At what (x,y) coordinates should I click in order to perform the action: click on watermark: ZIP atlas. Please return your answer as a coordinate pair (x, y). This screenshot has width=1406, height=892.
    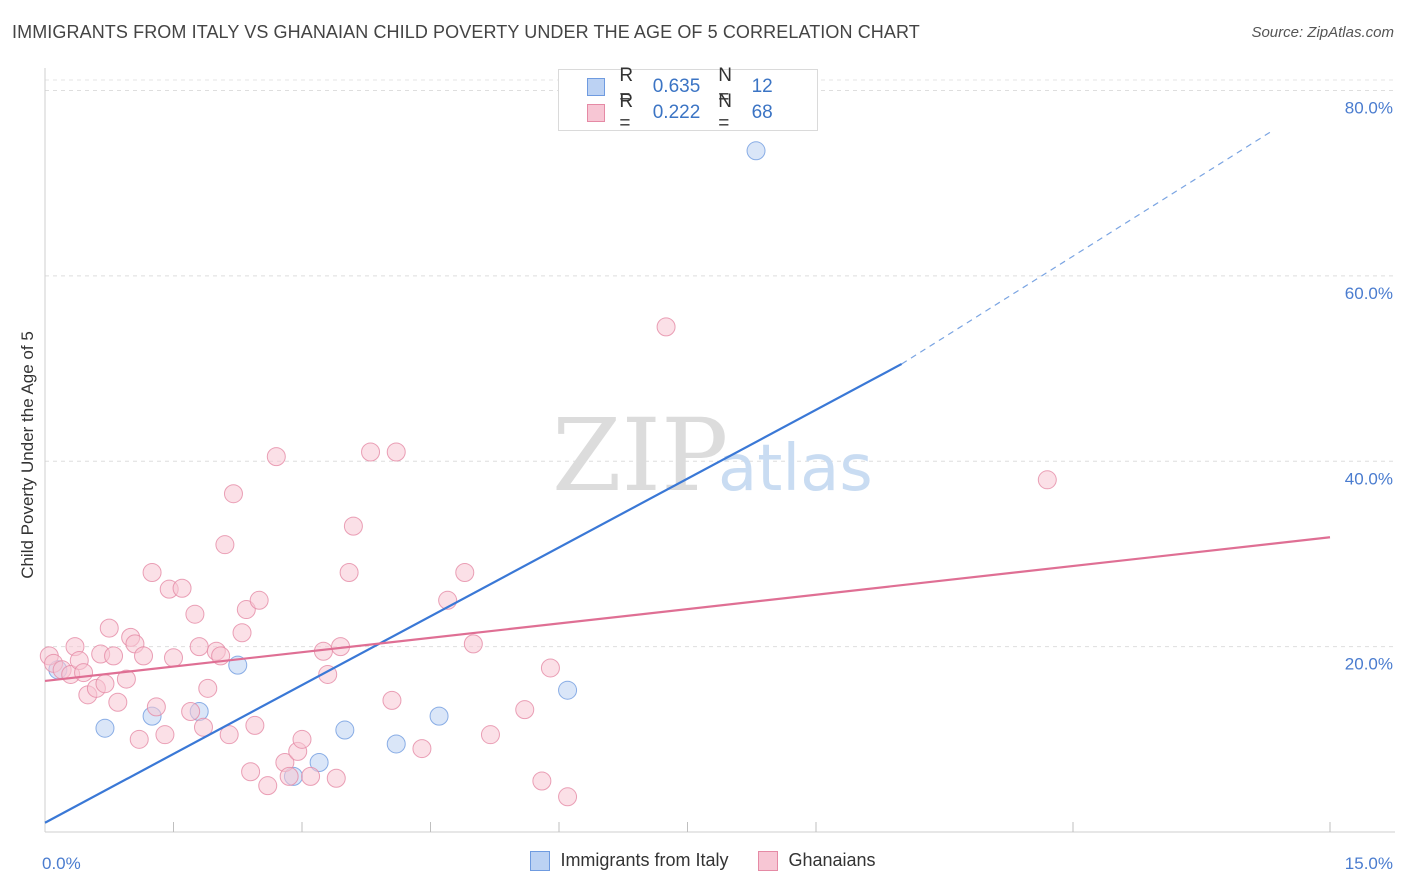
    Looking at the image, I should click on (712, 455).